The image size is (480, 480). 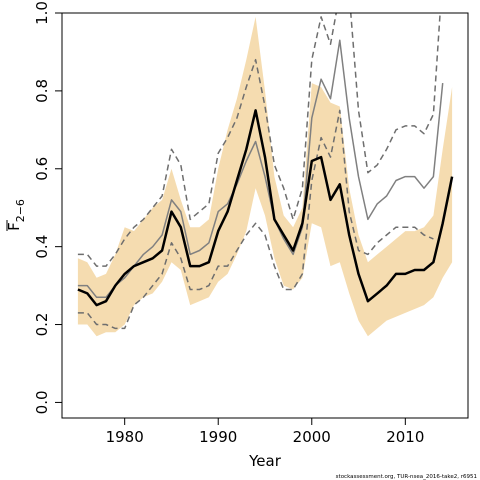 I want to click on x-axis-title: Year, so click(x=265, y=461).